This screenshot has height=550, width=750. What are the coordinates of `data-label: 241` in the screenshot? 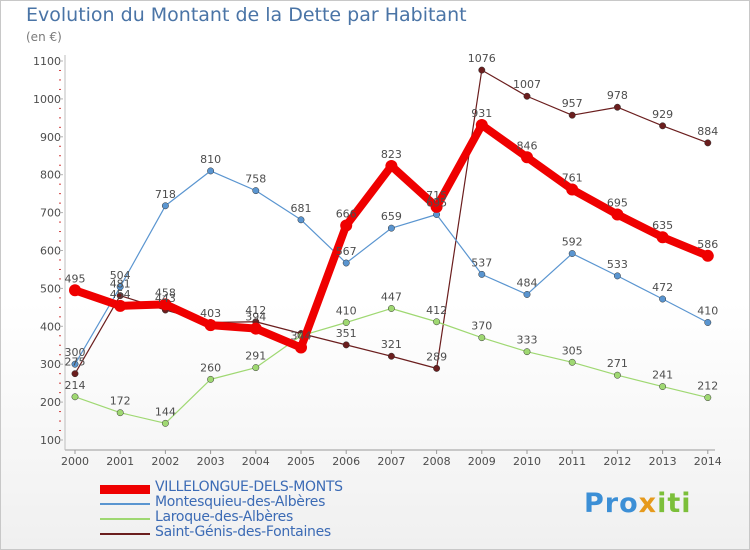 It's located at (662, 375).